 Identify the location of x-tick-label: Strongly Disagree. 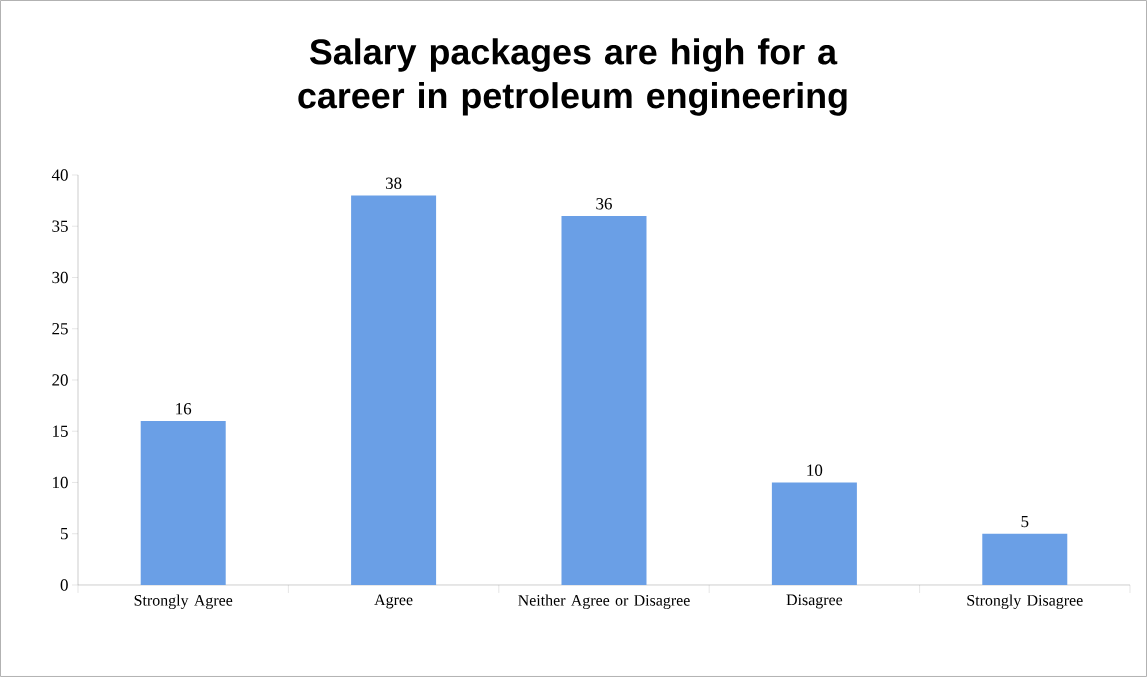
(1025, 601).